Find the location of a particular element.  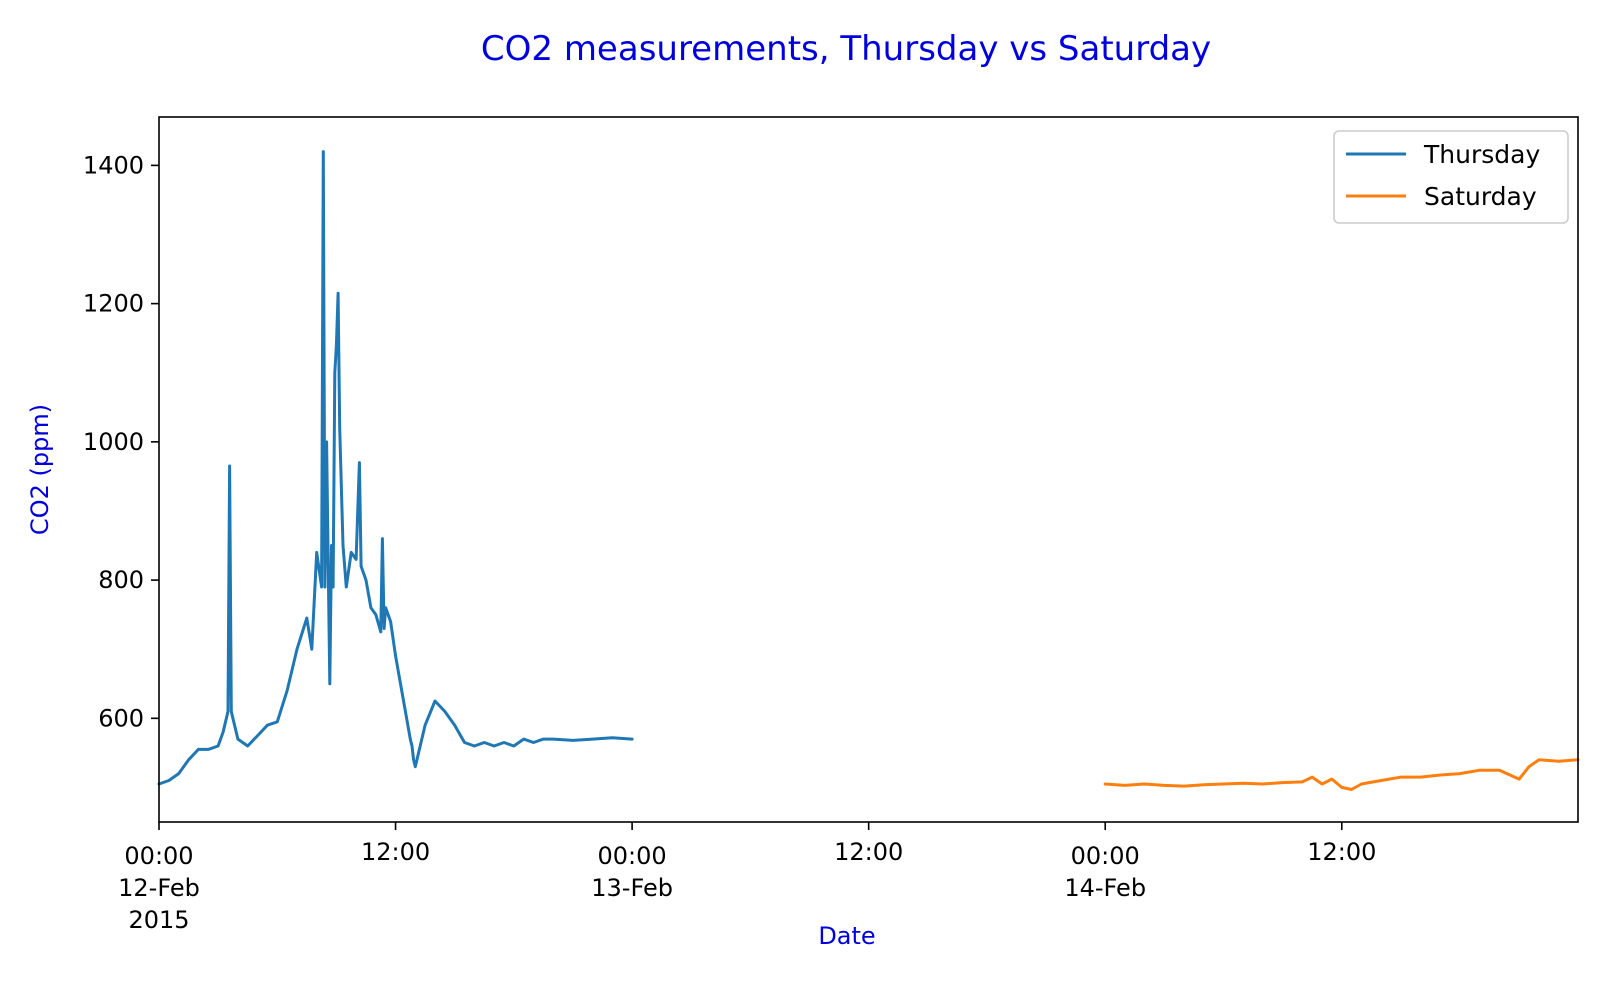

series-line-saturday is located at coordinates (1341, 774).